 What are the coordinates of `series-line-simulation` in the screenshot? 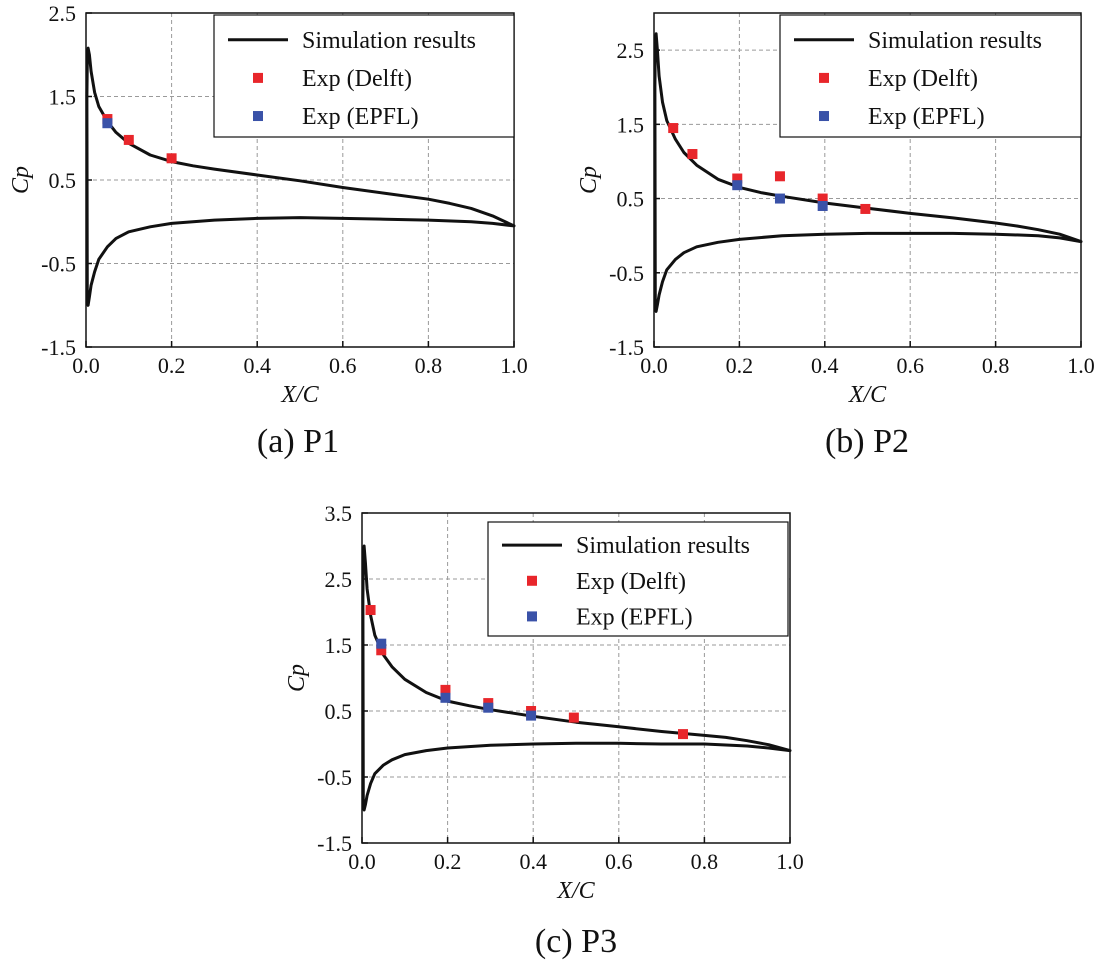 It's located at (300, 176).